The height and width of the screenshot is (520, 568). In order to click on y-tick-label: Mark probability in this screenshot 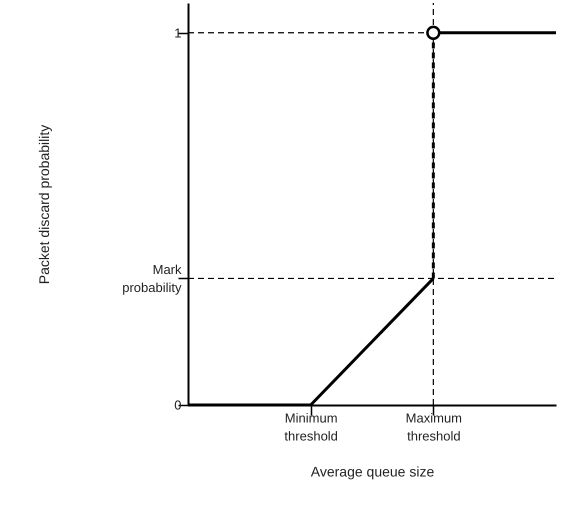, I will do `click(152, 278)`.